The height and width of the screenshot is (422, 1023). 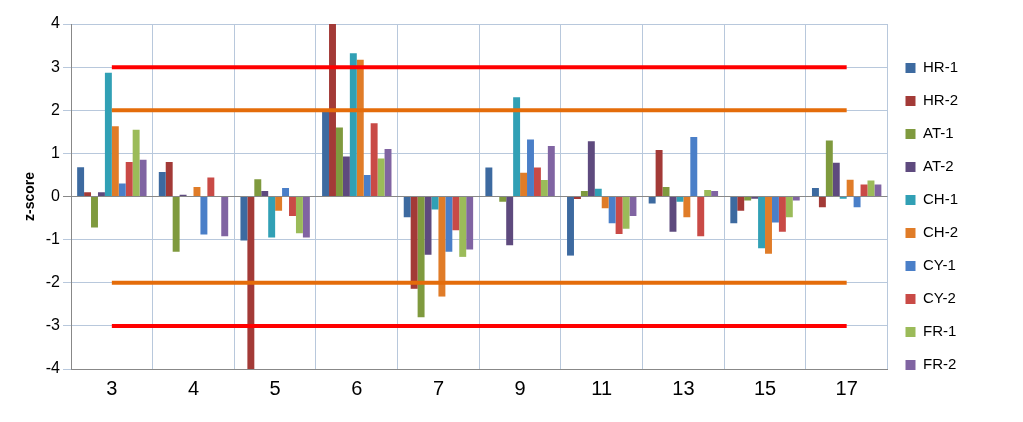 What do you see at coordinates (940, 331) in the screenshot?
I see `legend-label: FR-1` at bounding box center [940, 331].